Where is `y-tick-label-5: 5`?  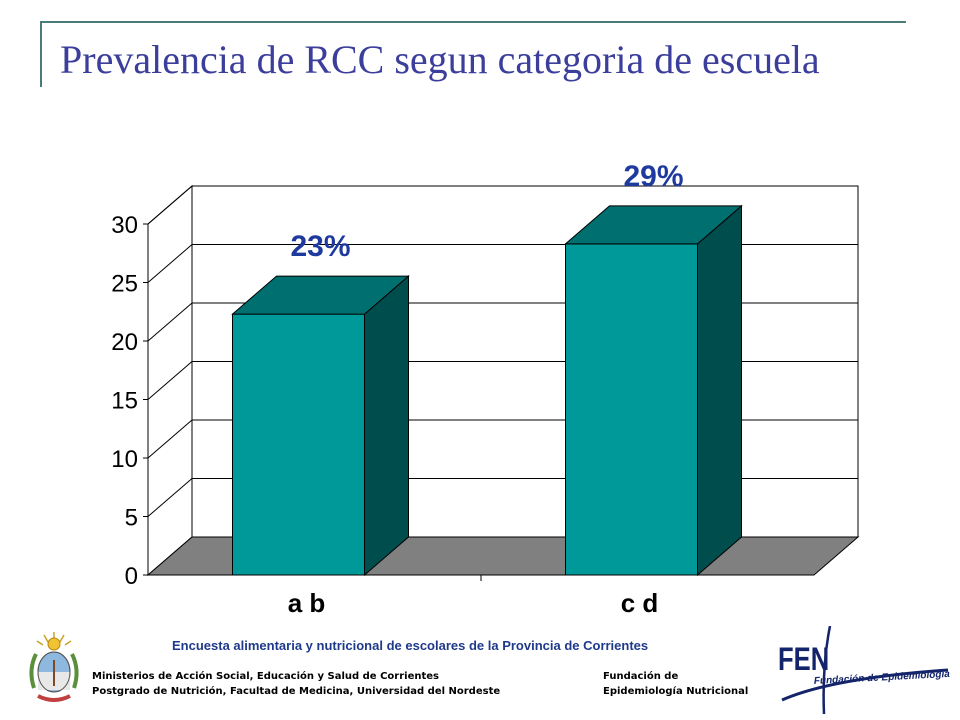 y-tick-label-5: 5 is located at coordinates (131, 518).